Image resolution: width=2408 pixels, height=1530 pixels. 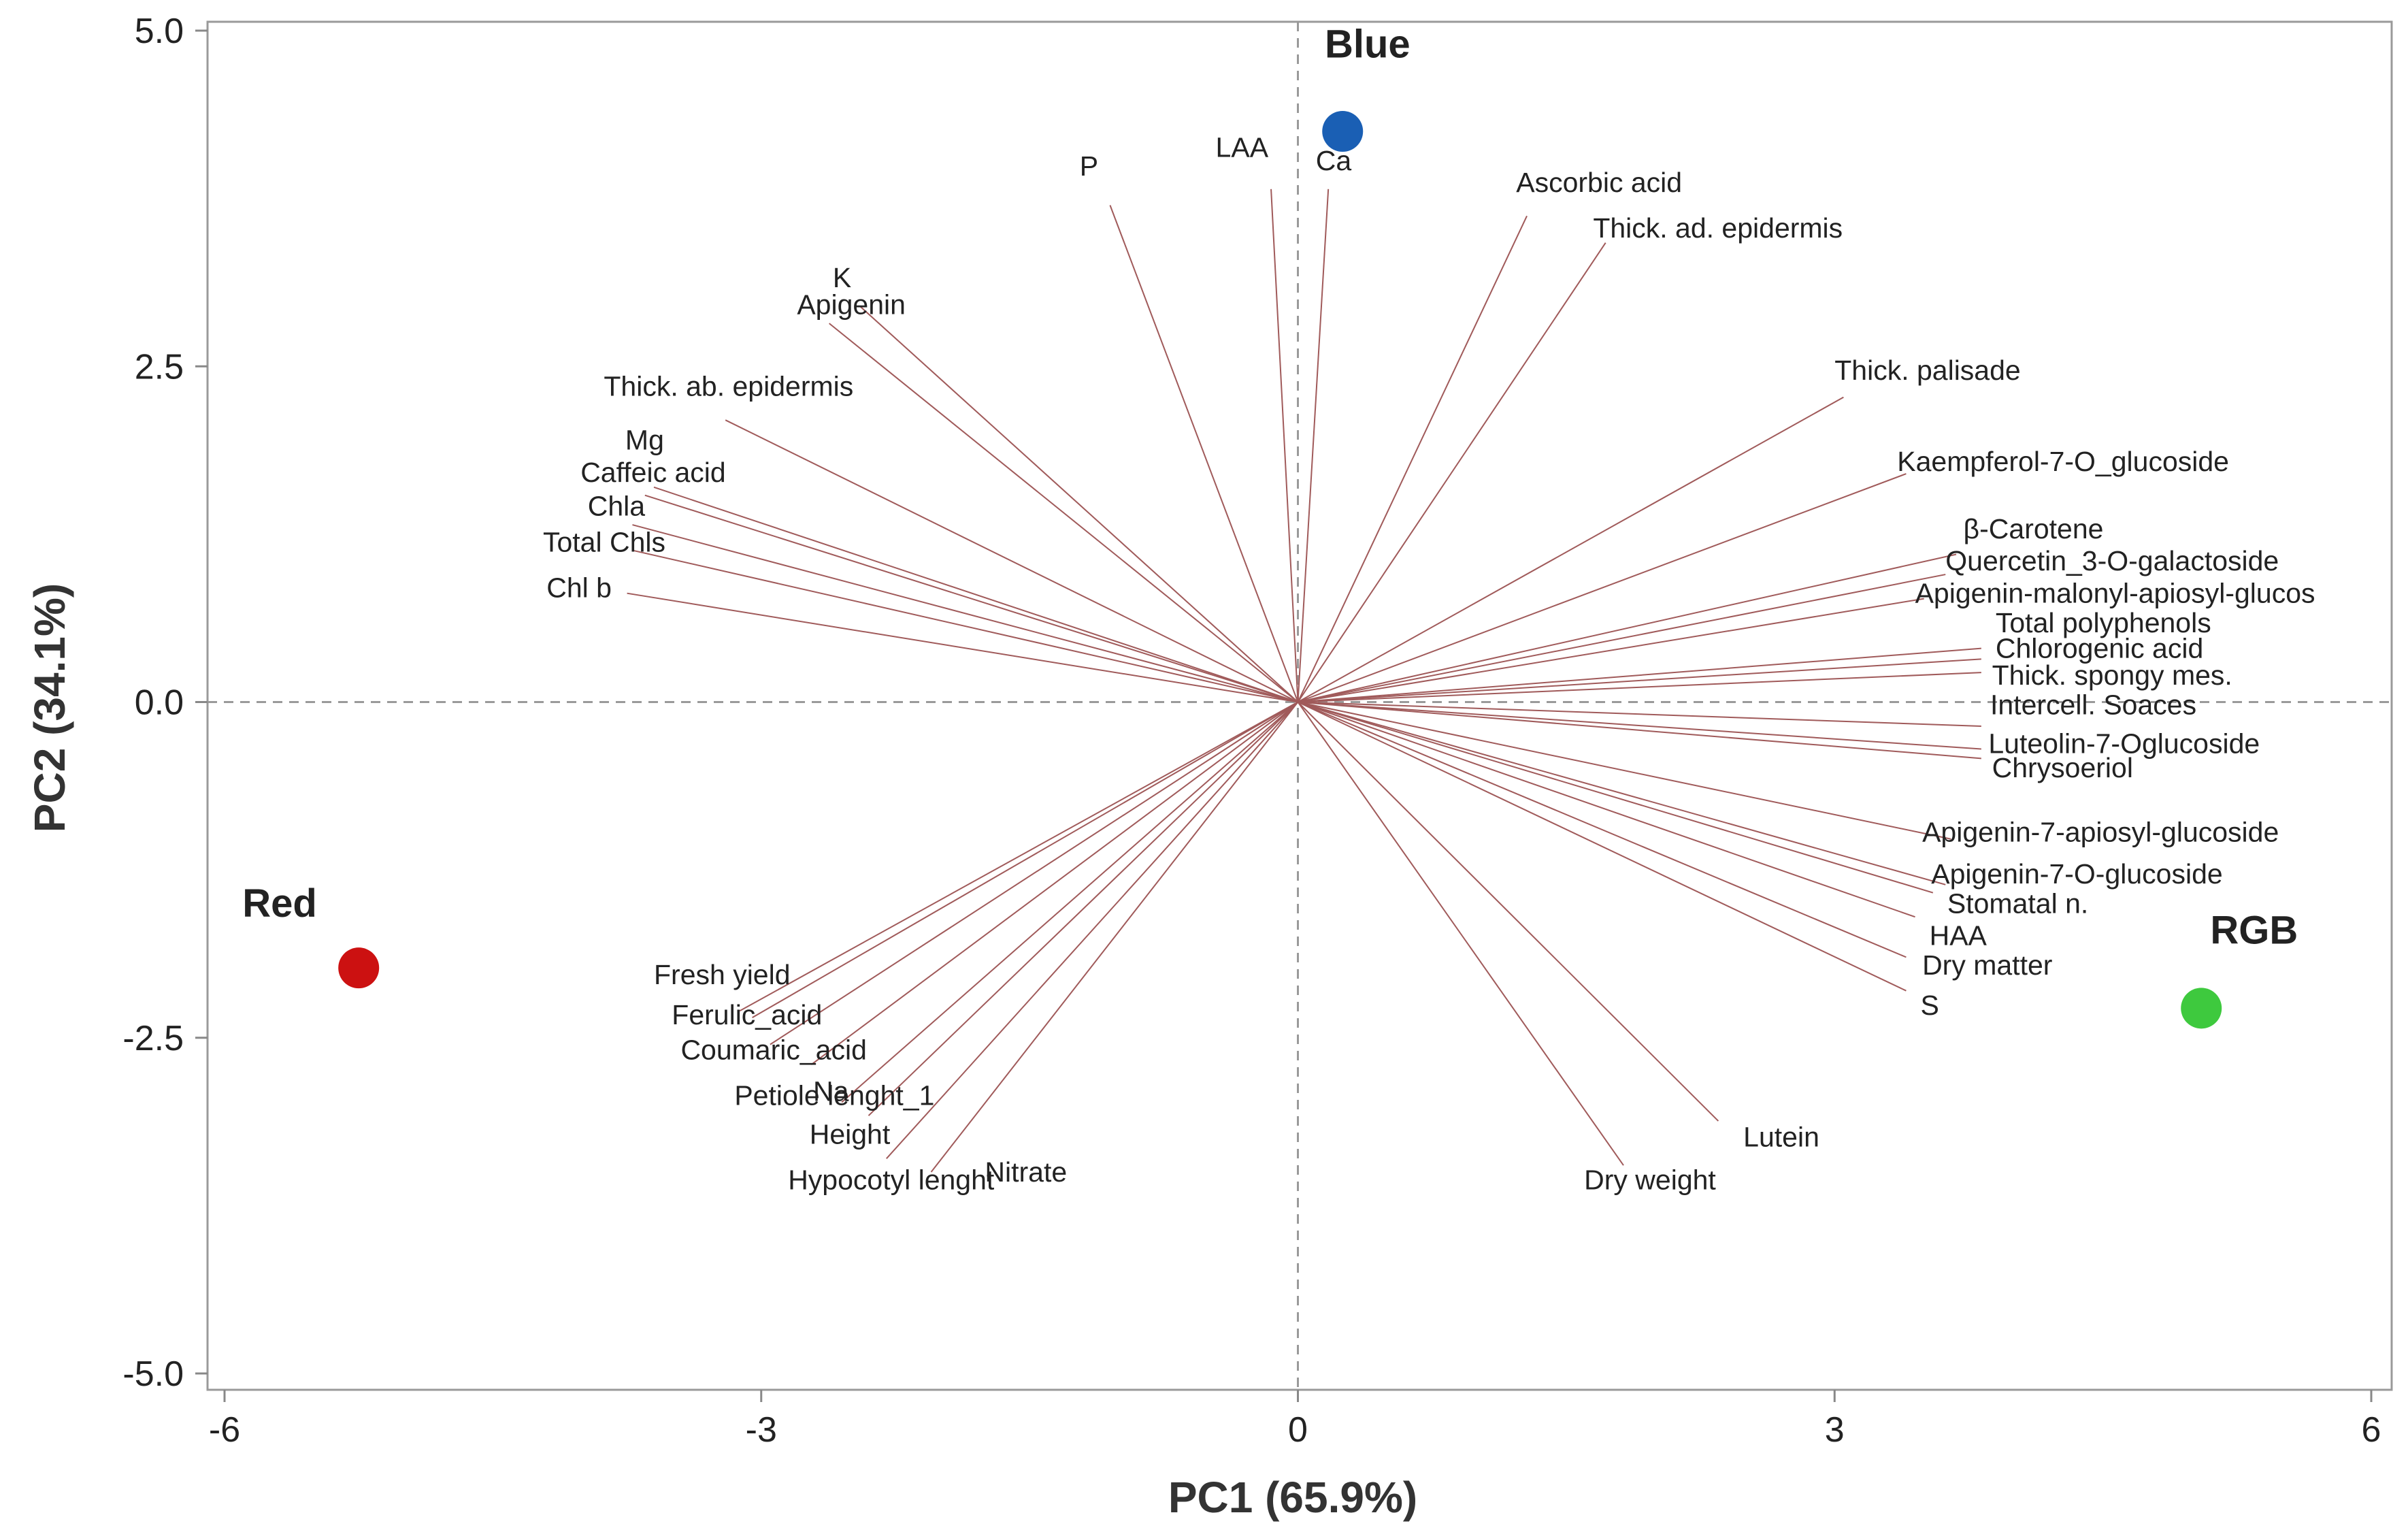 What do you see at coordinates (2371, 1430) in the screenshot?
I see `x-tick-label: 6` at bounding box center [2371, 1430].